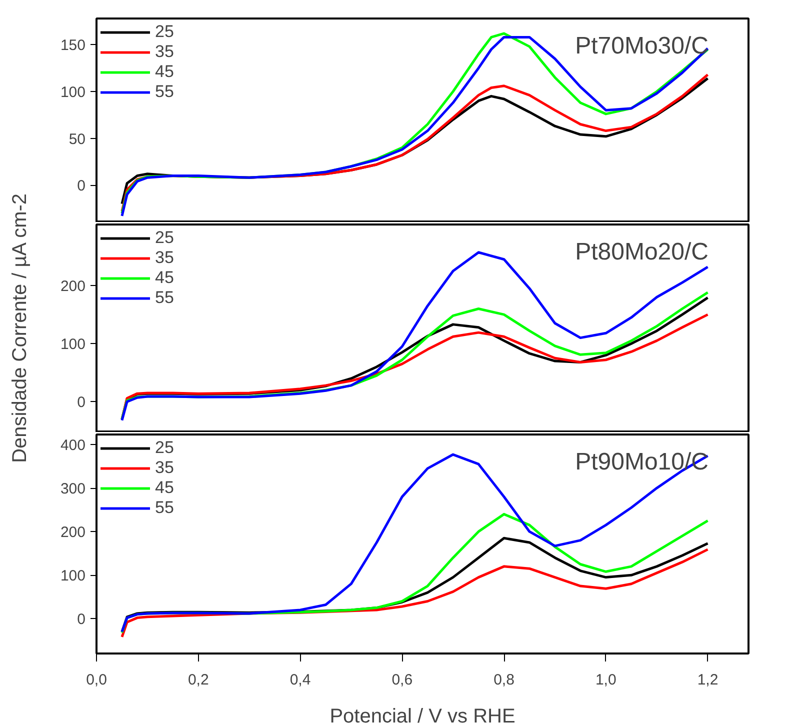 The width and height of the screenshot is (790, 726). Describe the element at coordinates (605, 680) in the screenshot. I see `x-tick-label: 1,0` at that location.